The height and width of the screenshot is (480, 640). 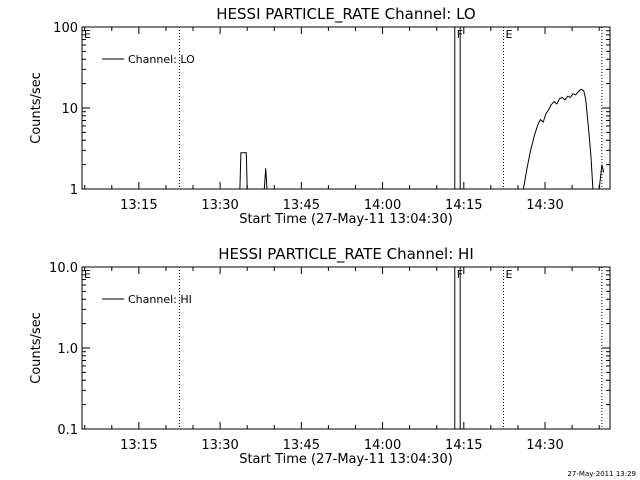 What do you see at coordinates (63, 268) in the screenshot?
I see `y-tick-label: 10.0` at bounding box center [63, 268].